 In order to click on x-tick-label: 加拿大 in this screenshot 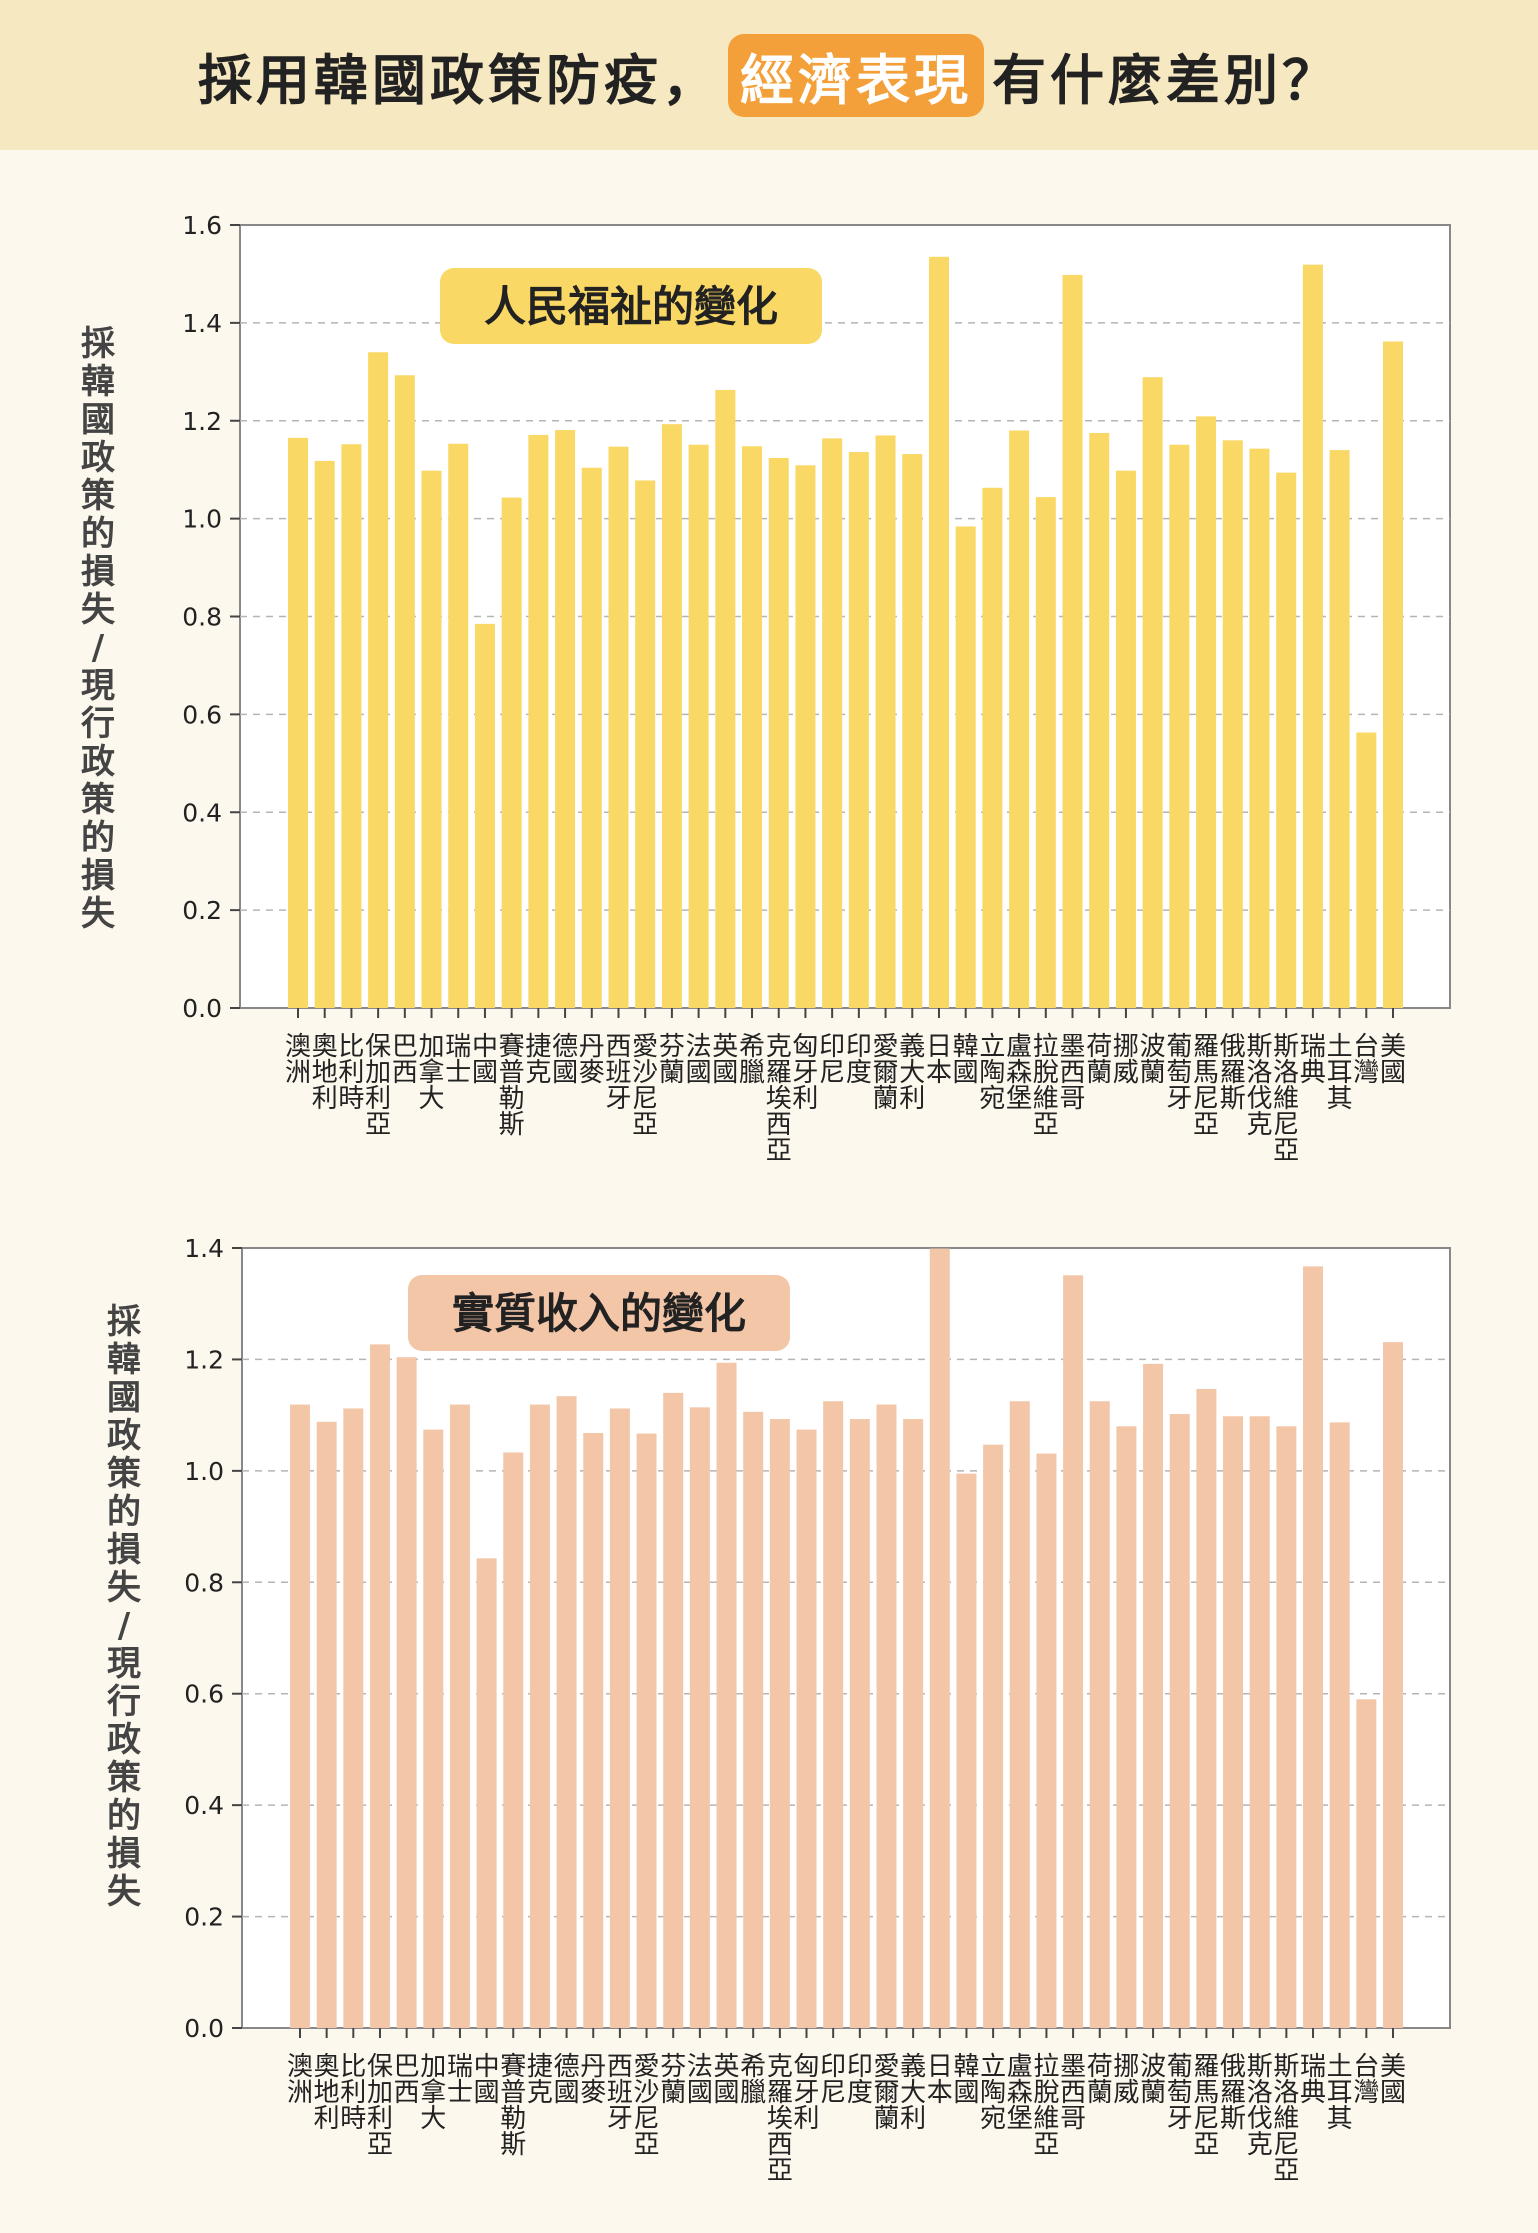, I will do `click(433, 2093)`.